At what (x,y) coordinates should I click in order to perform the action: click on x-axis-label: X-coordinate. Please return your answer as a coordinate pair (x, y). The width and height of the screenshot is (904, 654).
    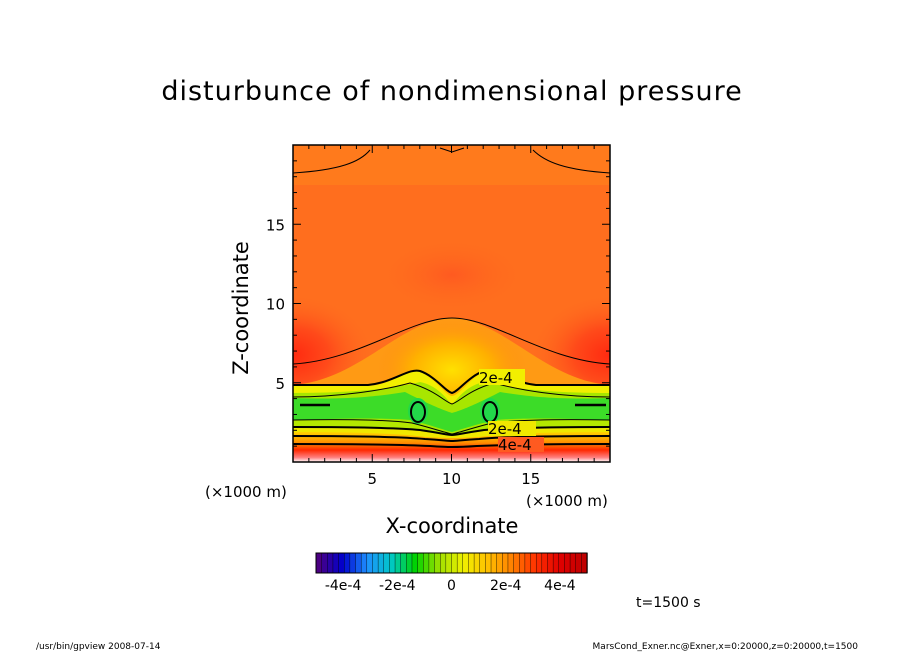
    Looking at the image, I should click on (452, 526).